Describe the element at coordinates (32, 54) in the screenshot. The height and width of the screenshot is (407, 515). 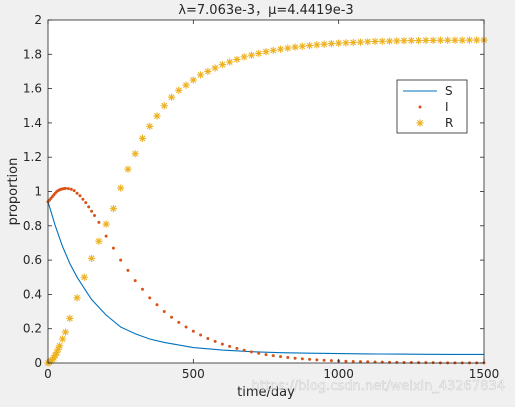
I see `y-tick-label: 1.8` at that location.